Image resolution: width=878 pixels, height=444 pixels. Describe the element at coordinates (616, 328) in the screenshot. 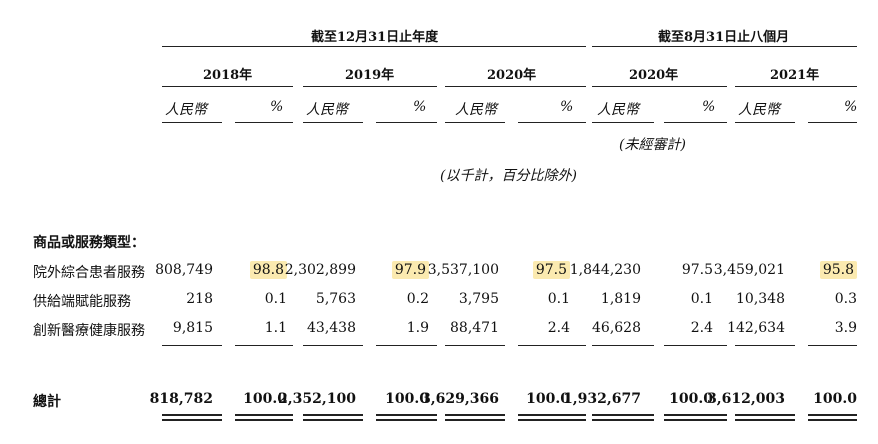

I see `table-cell: 46,628` at that location.